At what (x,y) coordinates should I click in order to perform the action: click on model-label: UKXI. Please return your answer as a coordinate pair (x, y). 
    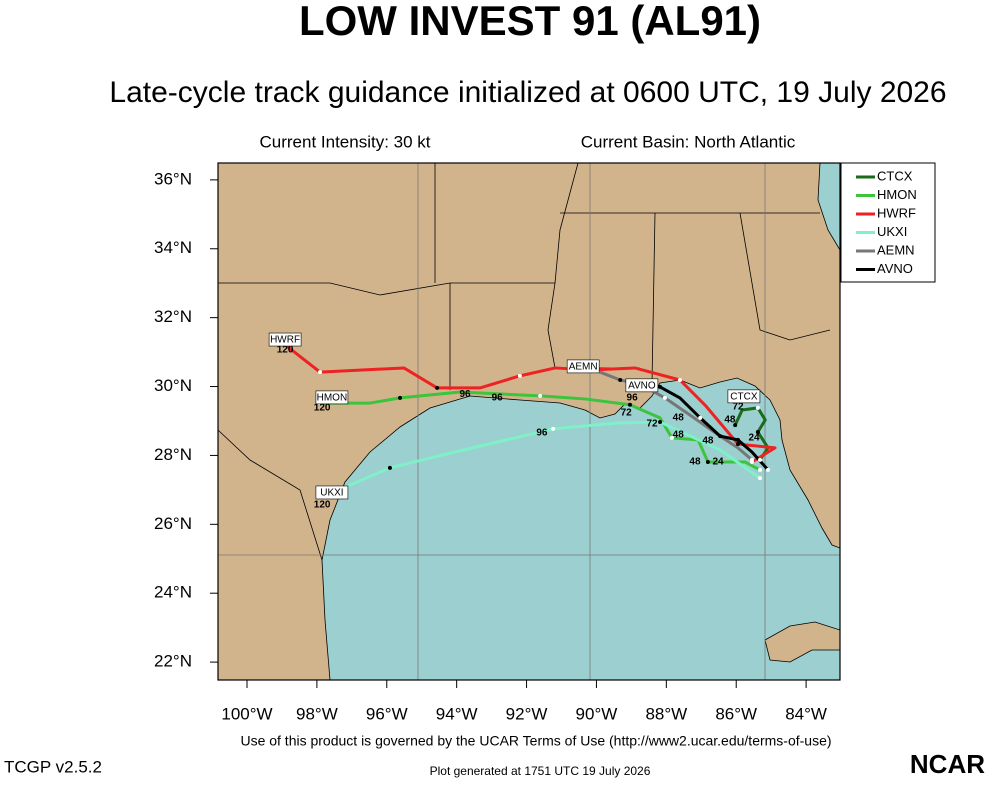
    Looking at the image, I should click on (331, 493).